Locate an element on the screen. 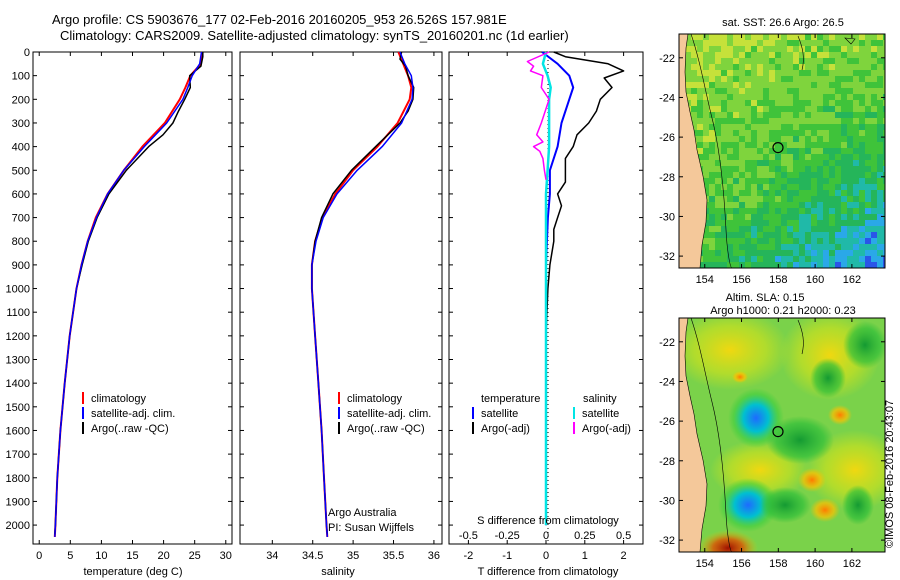  x-tick-label: 25 is located at coordinates (195, 556).